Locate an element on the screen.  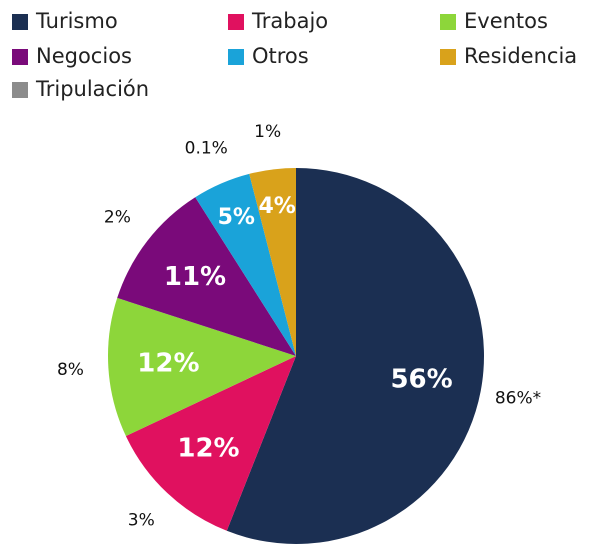
outer-label: 2% is located at coordinates (117, 217).